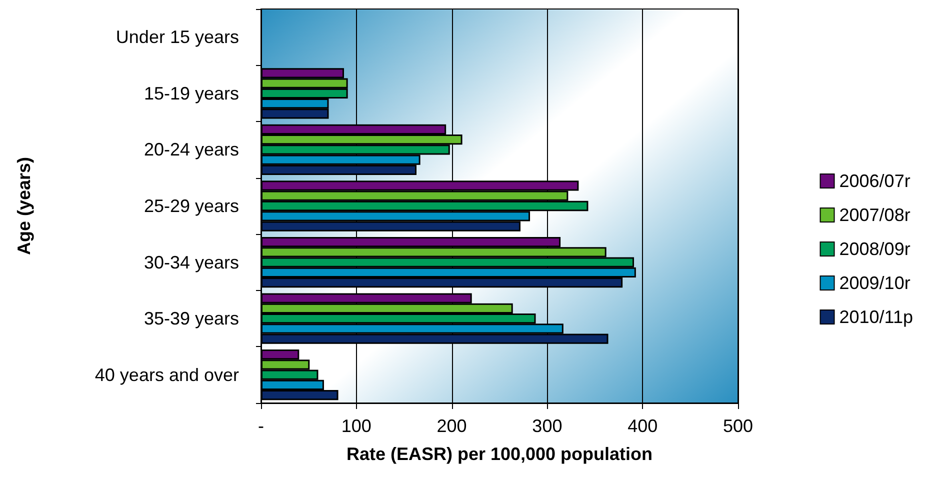 This screenshot has height=498, width=926. Describe the element at coordinates (191, 93) in the screenshot. I see `y-tick-label: 15-19 years` at that location.